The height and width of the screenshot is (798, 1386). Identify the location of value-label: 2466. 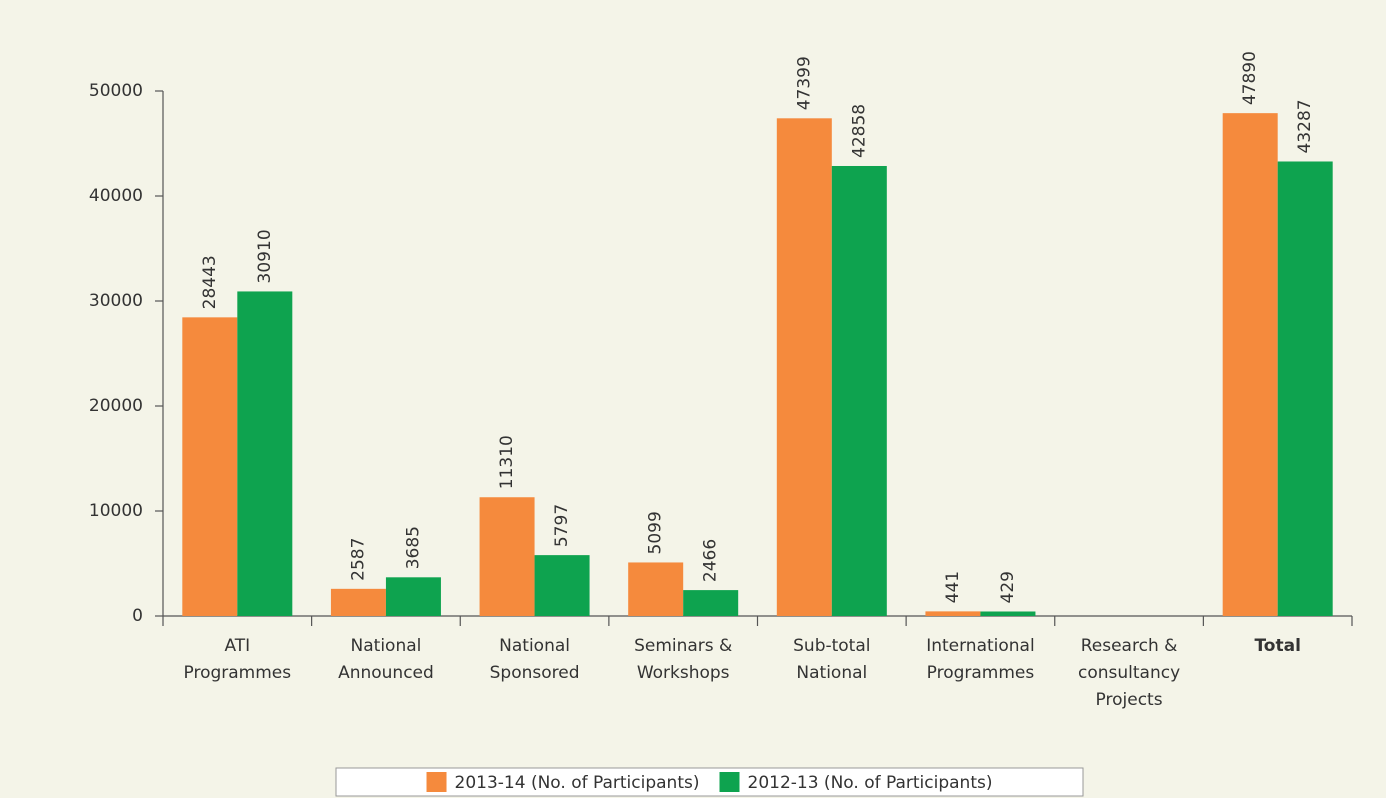
(711, 560).